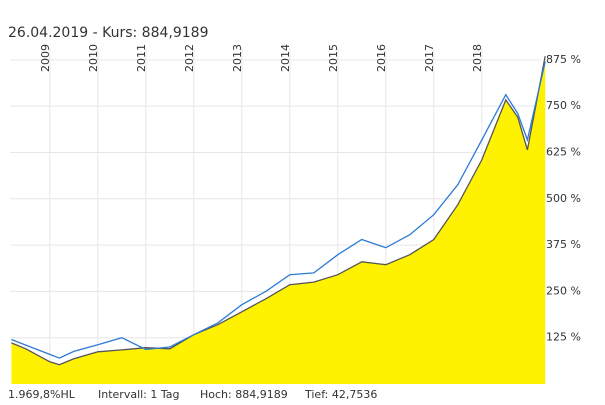 This screenshot has width=605, height=405. Describe the element at coordinates (45, 58) in the screenshot. I see `x-tick-label: 2009` at that location.